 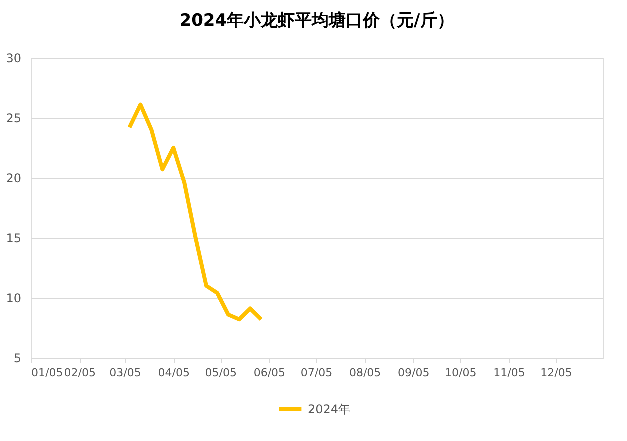 I want to click on x-tick-label: 11/05, so click(x=510, y=373).